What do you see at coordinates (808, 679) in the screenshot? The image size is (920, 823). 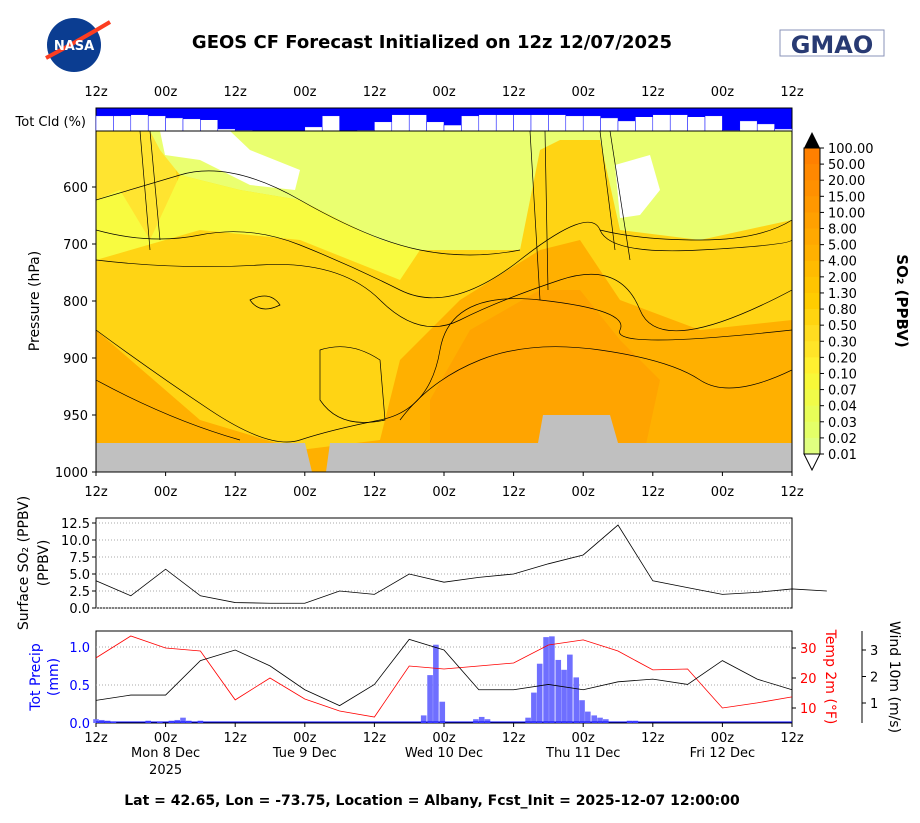 I see `temp-tick-label: 20` at bounding box center [808, 679].